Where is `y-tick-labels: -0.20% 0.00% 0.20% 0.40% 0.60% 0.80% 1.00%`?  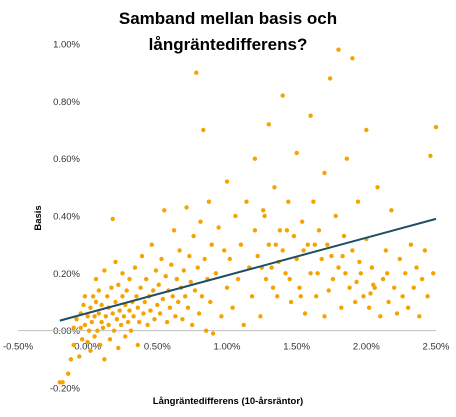
y-tick-labels: -0.20% 0.00% 0.20% 0.40% 0.60% 0.80% 1.00% is located at coordinates (65, 217).